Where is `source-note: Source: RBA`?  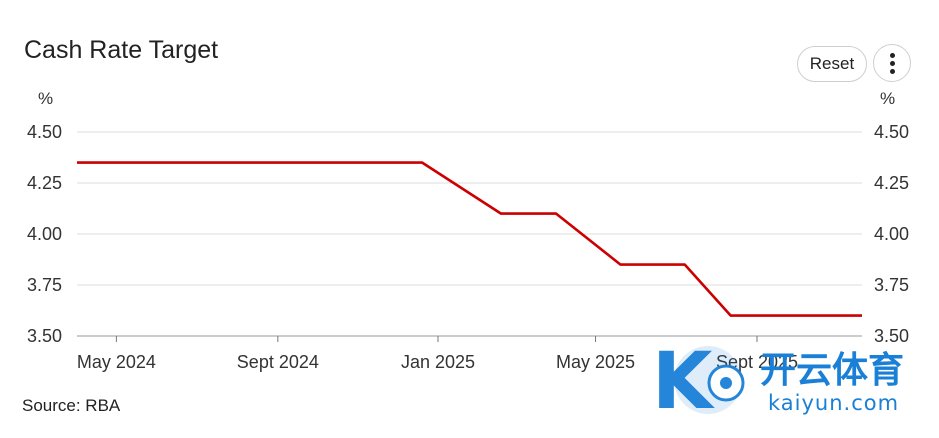 source-note: Source: RBA is located at coordinates (71, 405).